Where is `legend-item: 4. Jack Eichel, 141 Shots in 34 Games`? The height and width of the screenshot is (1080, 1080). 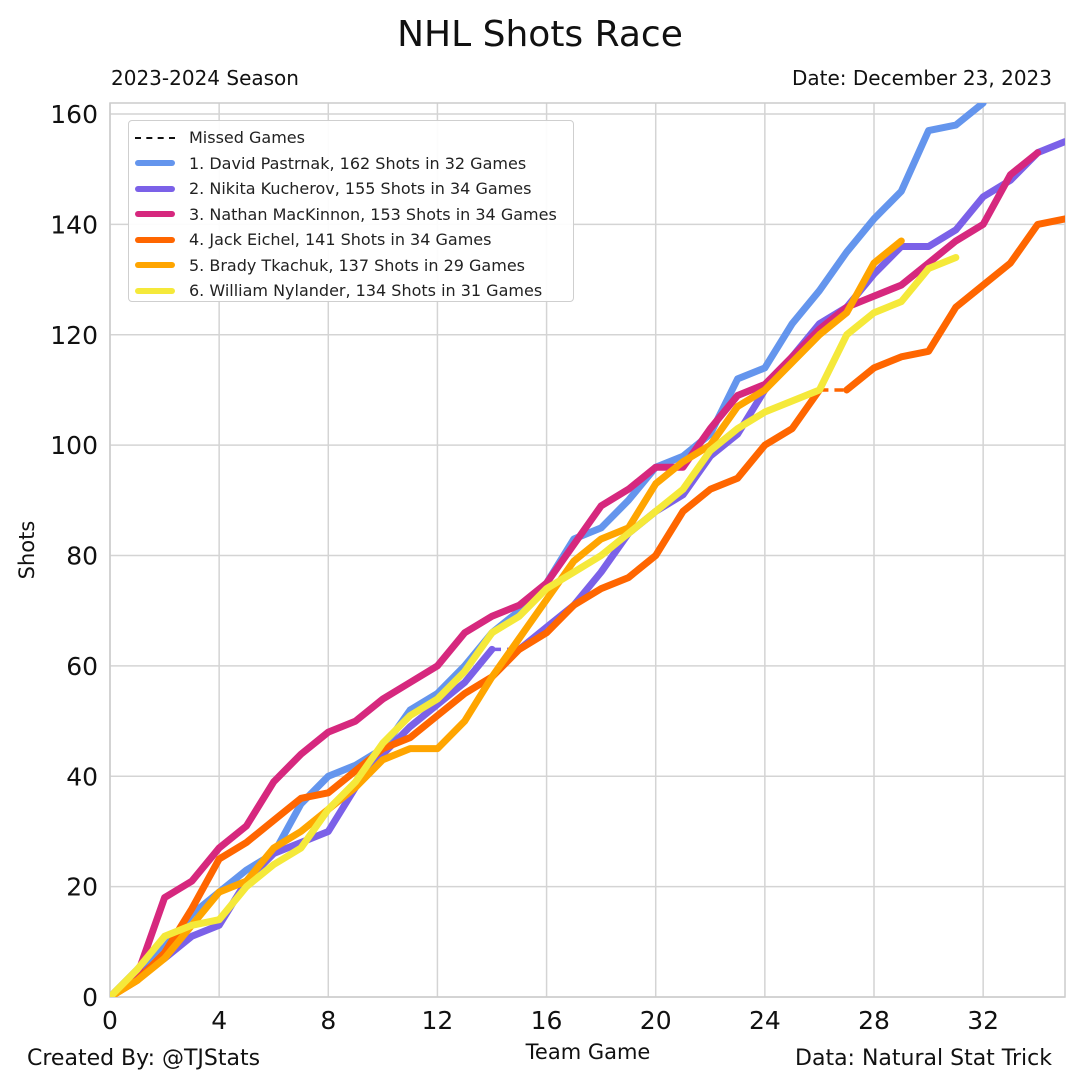 legend-item: 4. Jack Eichel, 141 Shots in 34 Games is located at coordinates (351, 240).